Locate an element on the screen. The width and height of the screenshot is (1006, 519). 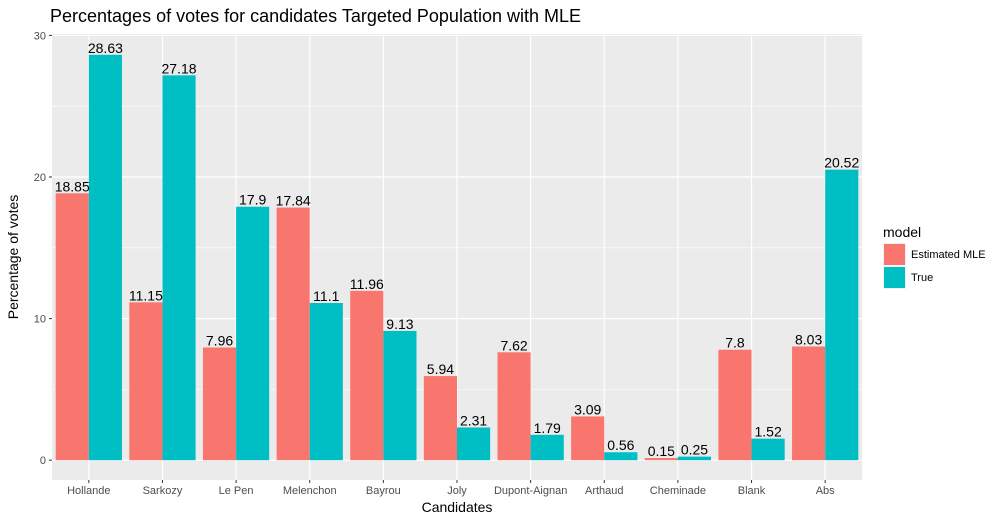
data-label: 27.18 is located at coordinates (178, 68).